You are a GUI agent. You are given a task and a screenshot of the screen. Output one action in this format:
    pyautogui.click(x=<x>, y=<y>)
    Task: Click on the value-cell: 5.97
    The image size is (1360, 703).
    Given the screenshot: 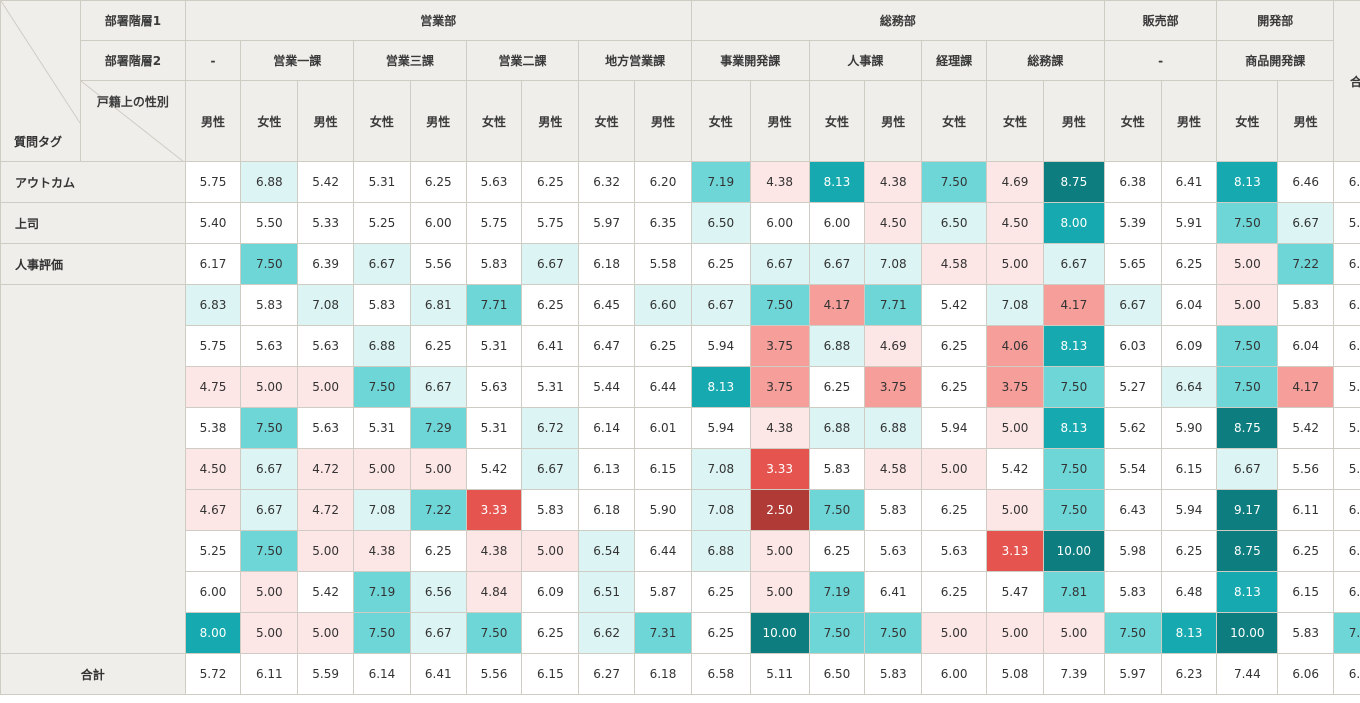 What is the action you would take?
    pyautogui.click(x=607, y=223)
    